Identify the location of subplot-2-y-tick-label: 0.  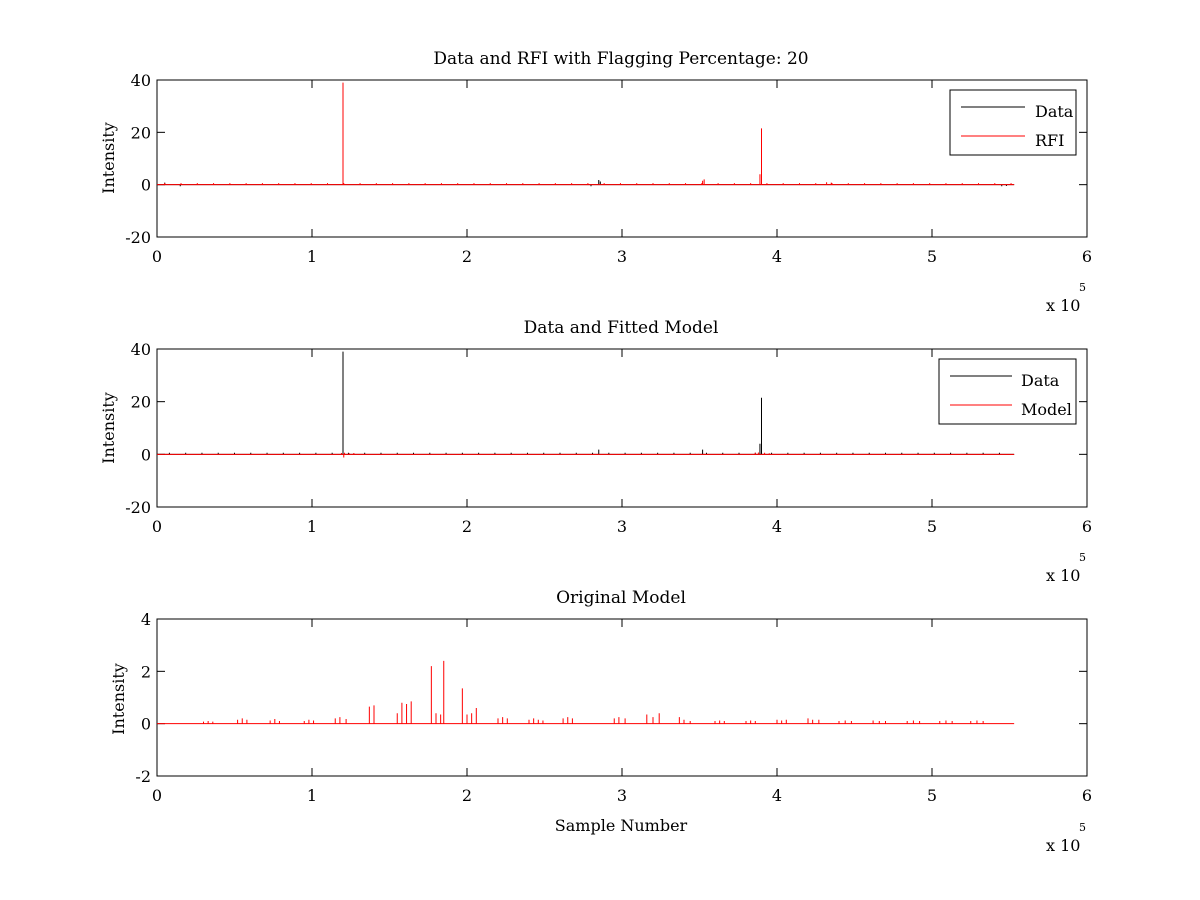
(146, 454).